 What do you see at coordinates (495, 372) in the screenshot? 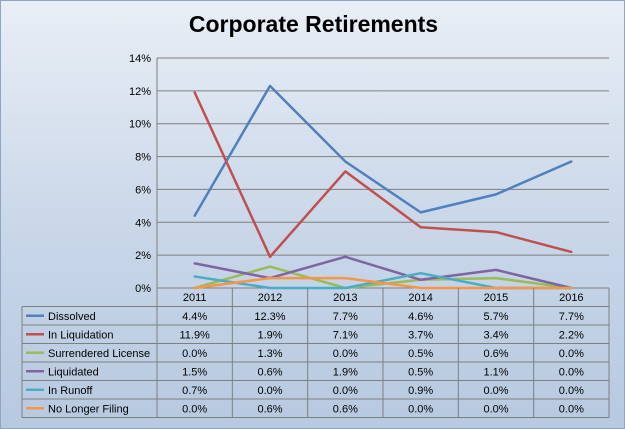
I see `table-cell: 1.1%` at bounding box center [495, 372].